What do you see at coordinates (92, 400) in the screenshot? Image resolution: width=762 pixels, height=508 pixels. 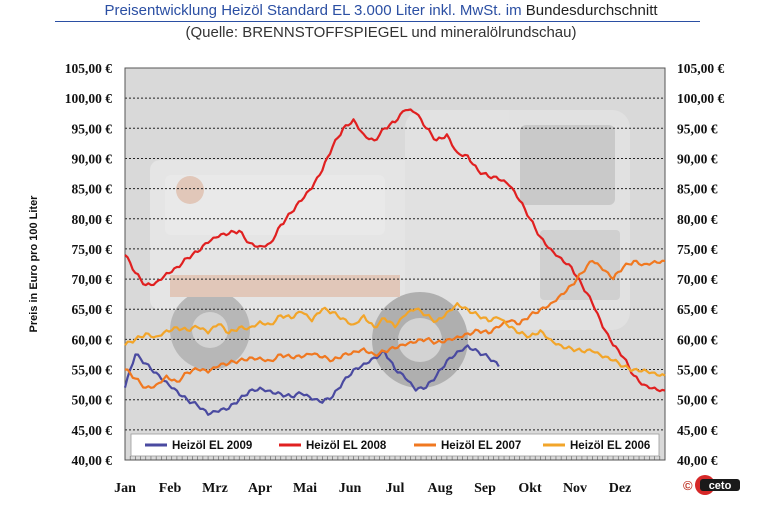 I see `y-tick-label-left: 50,00 €` at bounding box center [92, 400].